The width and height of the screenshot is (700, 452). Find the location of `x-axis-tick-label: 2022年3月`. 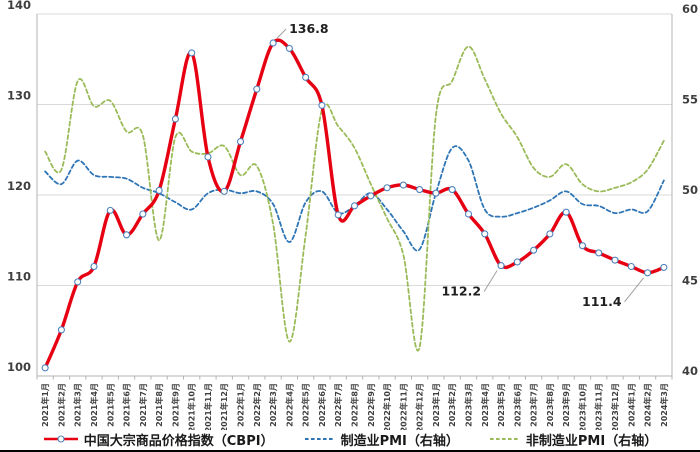

x-axis-tick-label: 2022年3月 is located at coordinates (273, 405).